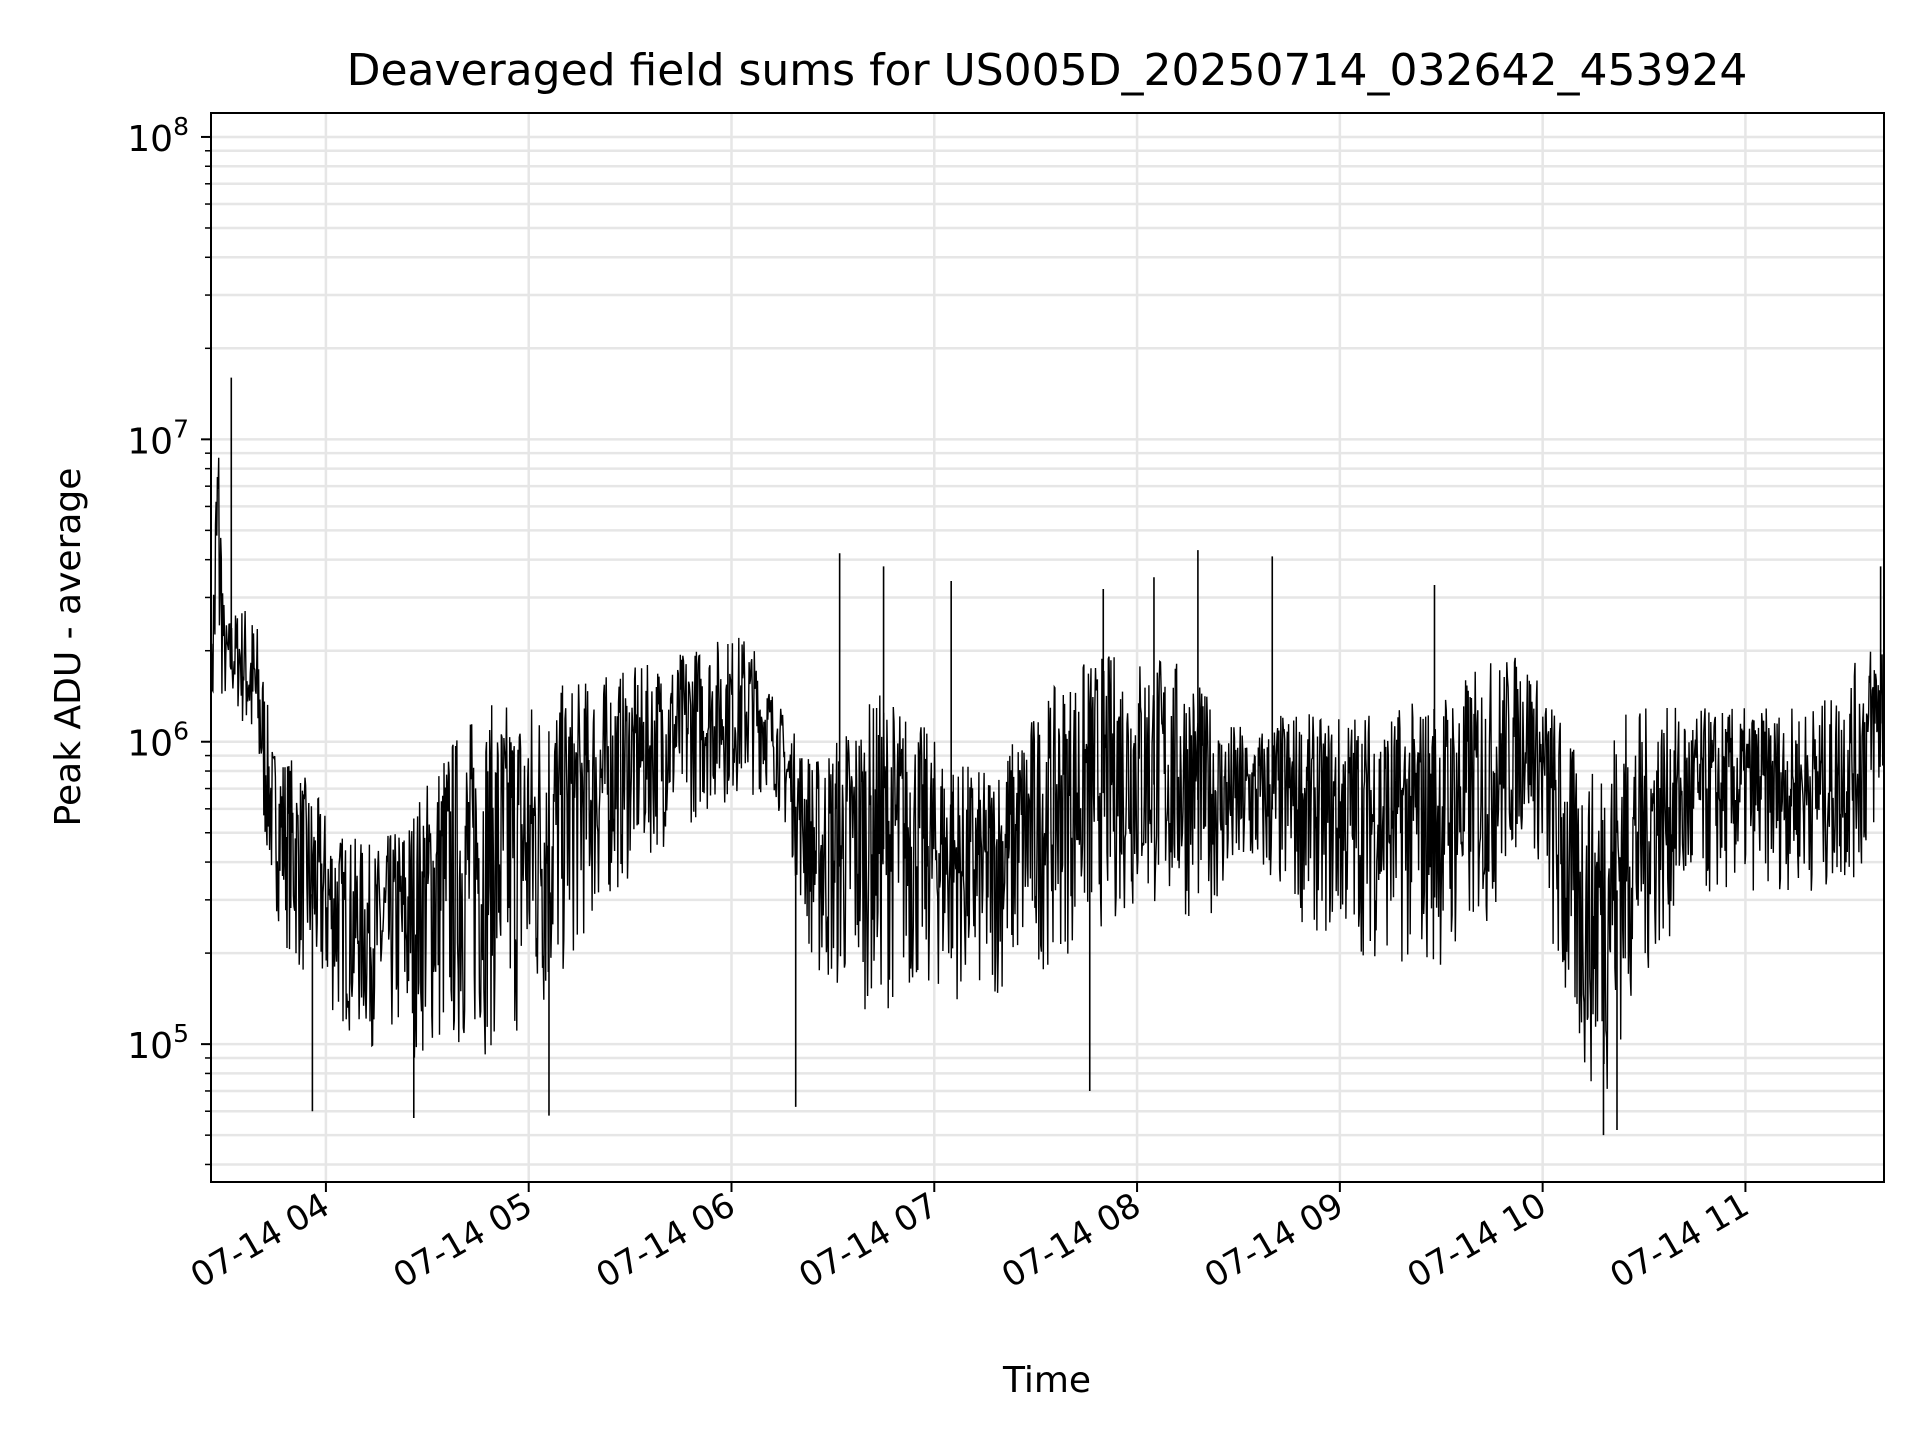 The height and width of the screenshot is (1444, 1920). I want to click on y-tick-label: 10⁷, so click(158, 438).